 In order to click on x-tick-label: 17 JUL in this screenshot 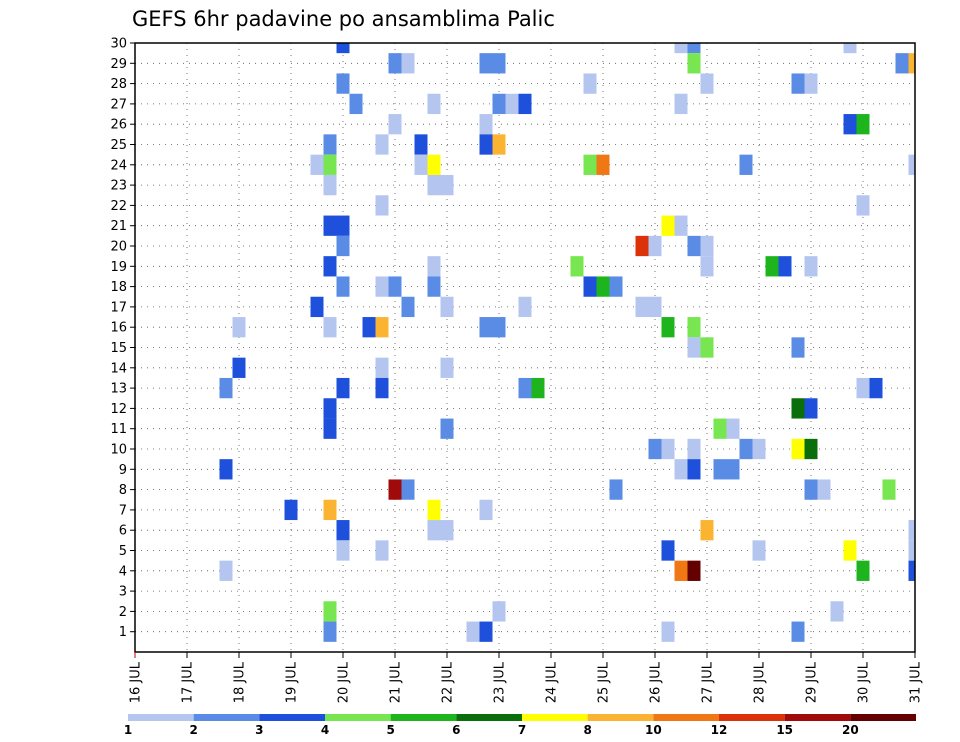, I will do `click(188, 682)`.